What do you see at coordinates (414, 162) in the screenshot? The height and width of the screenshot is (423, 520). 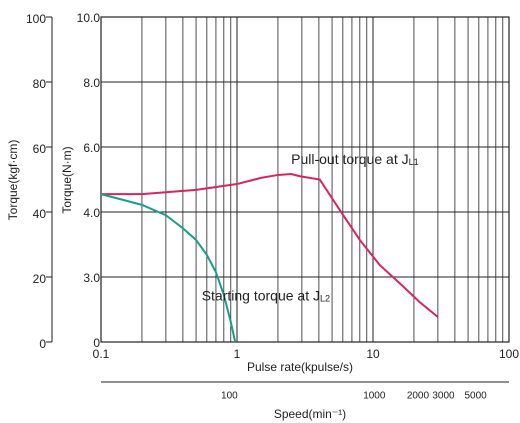 I see `annotation-subscript: L1` at bounding box center [414, 162].